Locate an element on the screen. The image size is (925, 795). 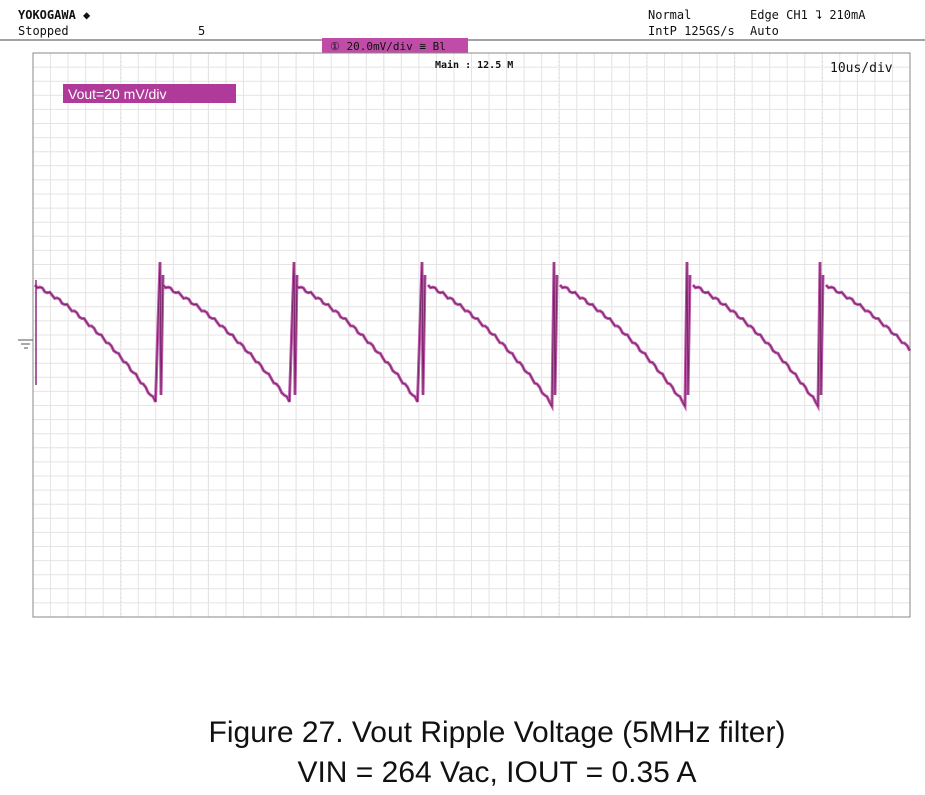
caption-line: VIN = 264 Vac, IOUT = 0.35 A is located at coordinates (496, 772).